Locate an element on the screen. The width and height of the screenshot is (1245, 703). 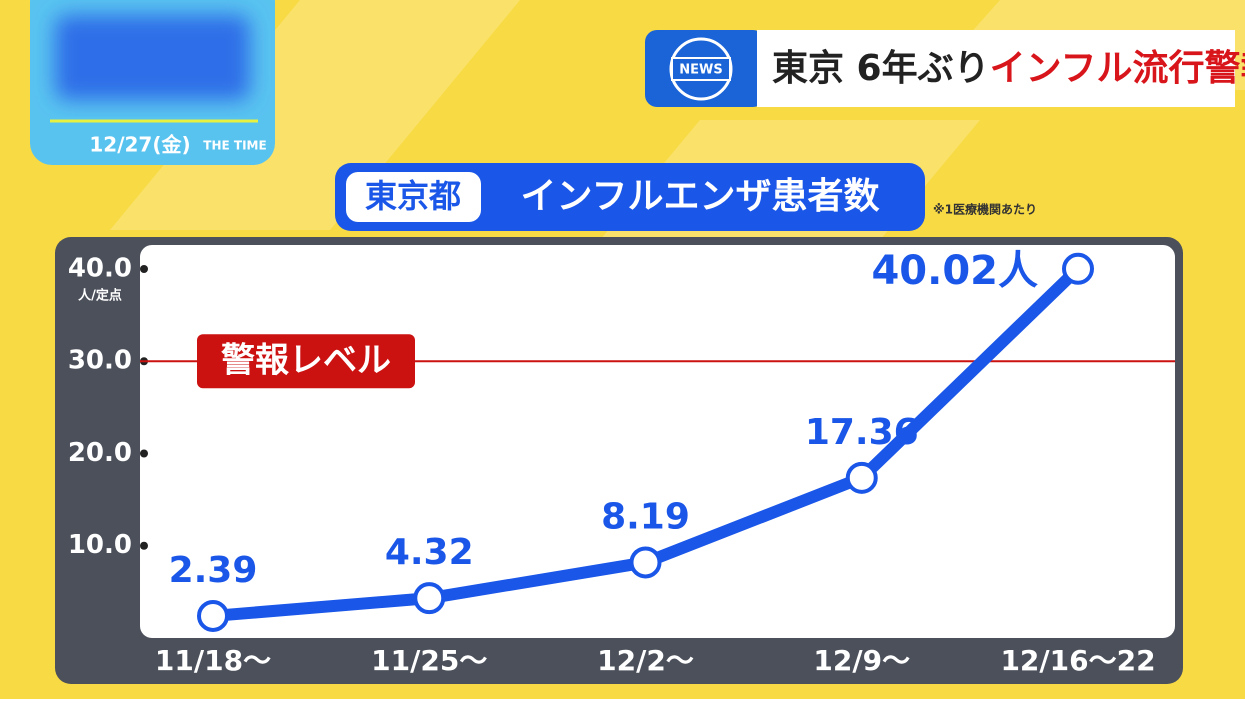
headline: 東京 6年ぶりインフル流行警報 is located at coordinates (1008, 68).